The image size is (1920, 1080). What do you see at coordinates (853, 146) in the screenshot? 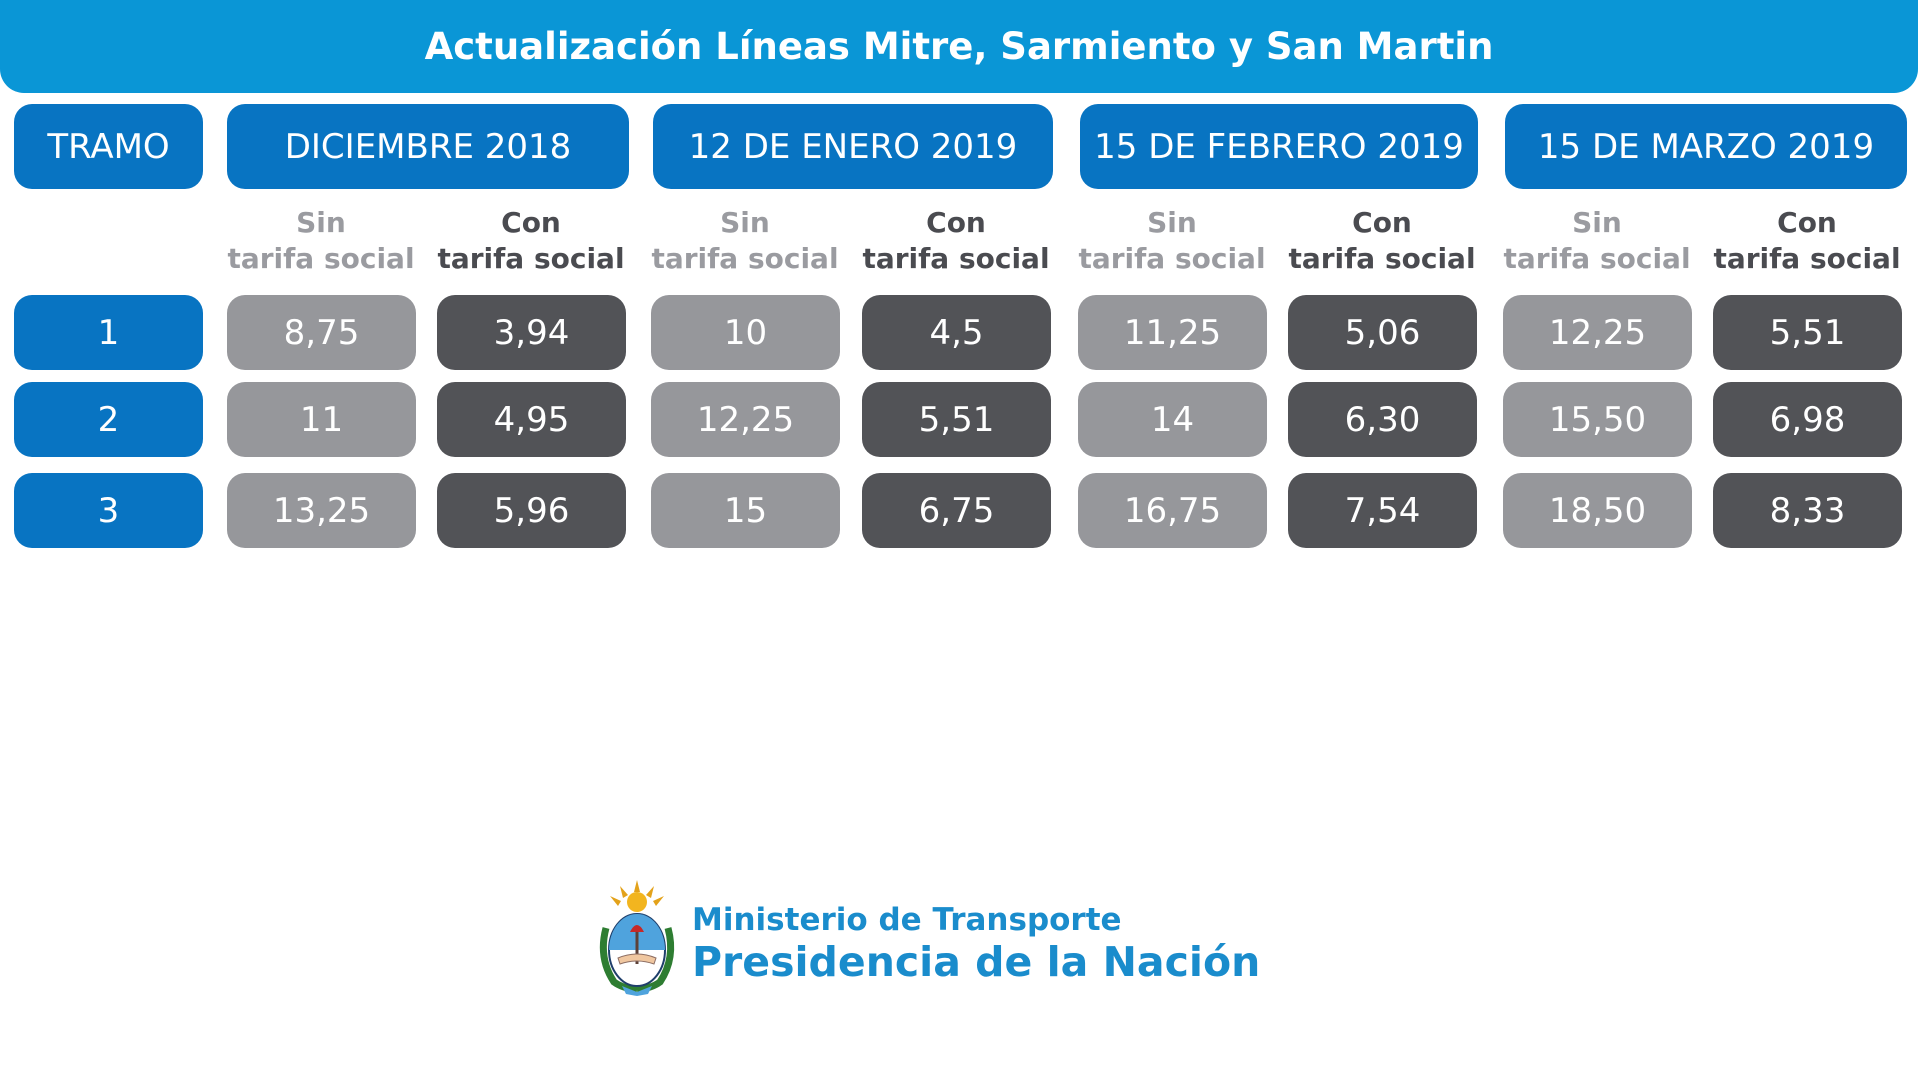
I see `period-header: 12 DE ENERO 2019` at bounding box center [853, 146].